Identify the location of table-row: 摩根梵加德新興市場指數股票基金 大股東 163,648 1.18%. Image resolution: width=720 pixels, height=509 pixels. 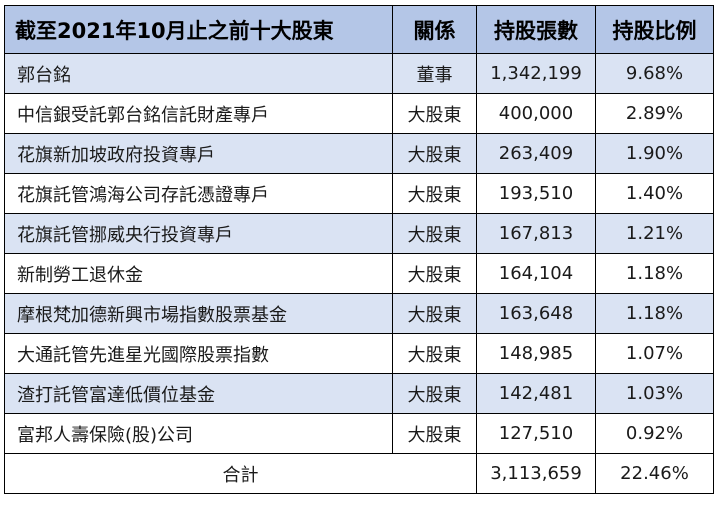
(359, 313).